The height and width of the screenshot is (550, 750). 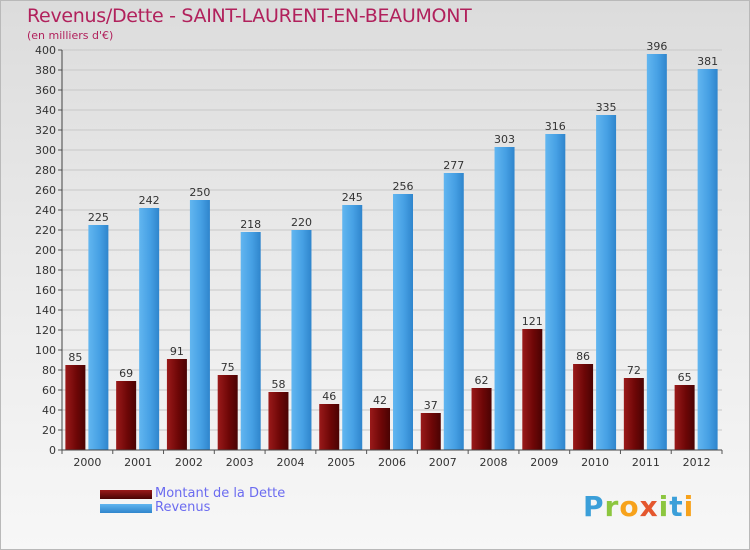 What do you see at coordinates (290, 462) in the screenshot?
I see `x-tick-label: 2004` at bounding box center [290, 462].